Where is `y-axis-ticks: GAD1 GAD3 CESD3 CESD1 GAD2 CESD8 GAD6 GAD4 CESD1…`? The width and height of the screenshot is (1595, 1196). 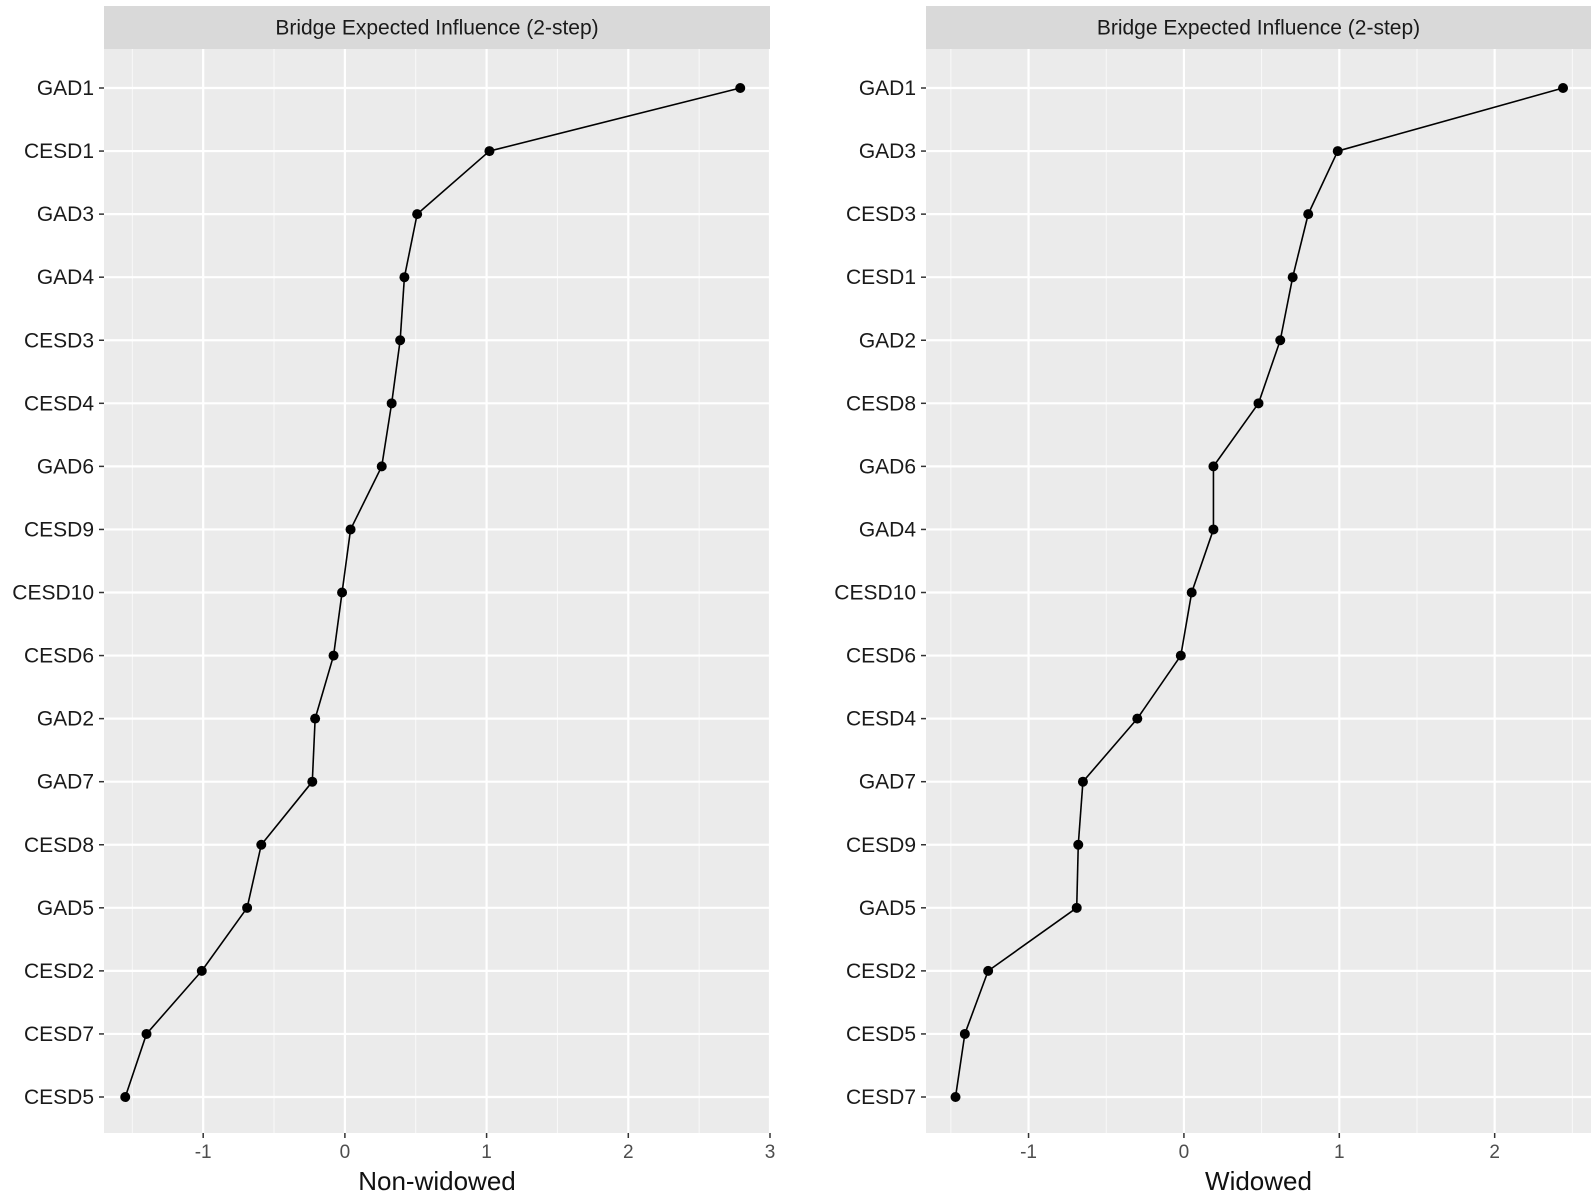
y-axis-ticks: GAD1 GAD3 CESD3 CESD1 GAD2 CESD8 GAD6 GAD4 CESD1… is located at coordinates (880, 593).